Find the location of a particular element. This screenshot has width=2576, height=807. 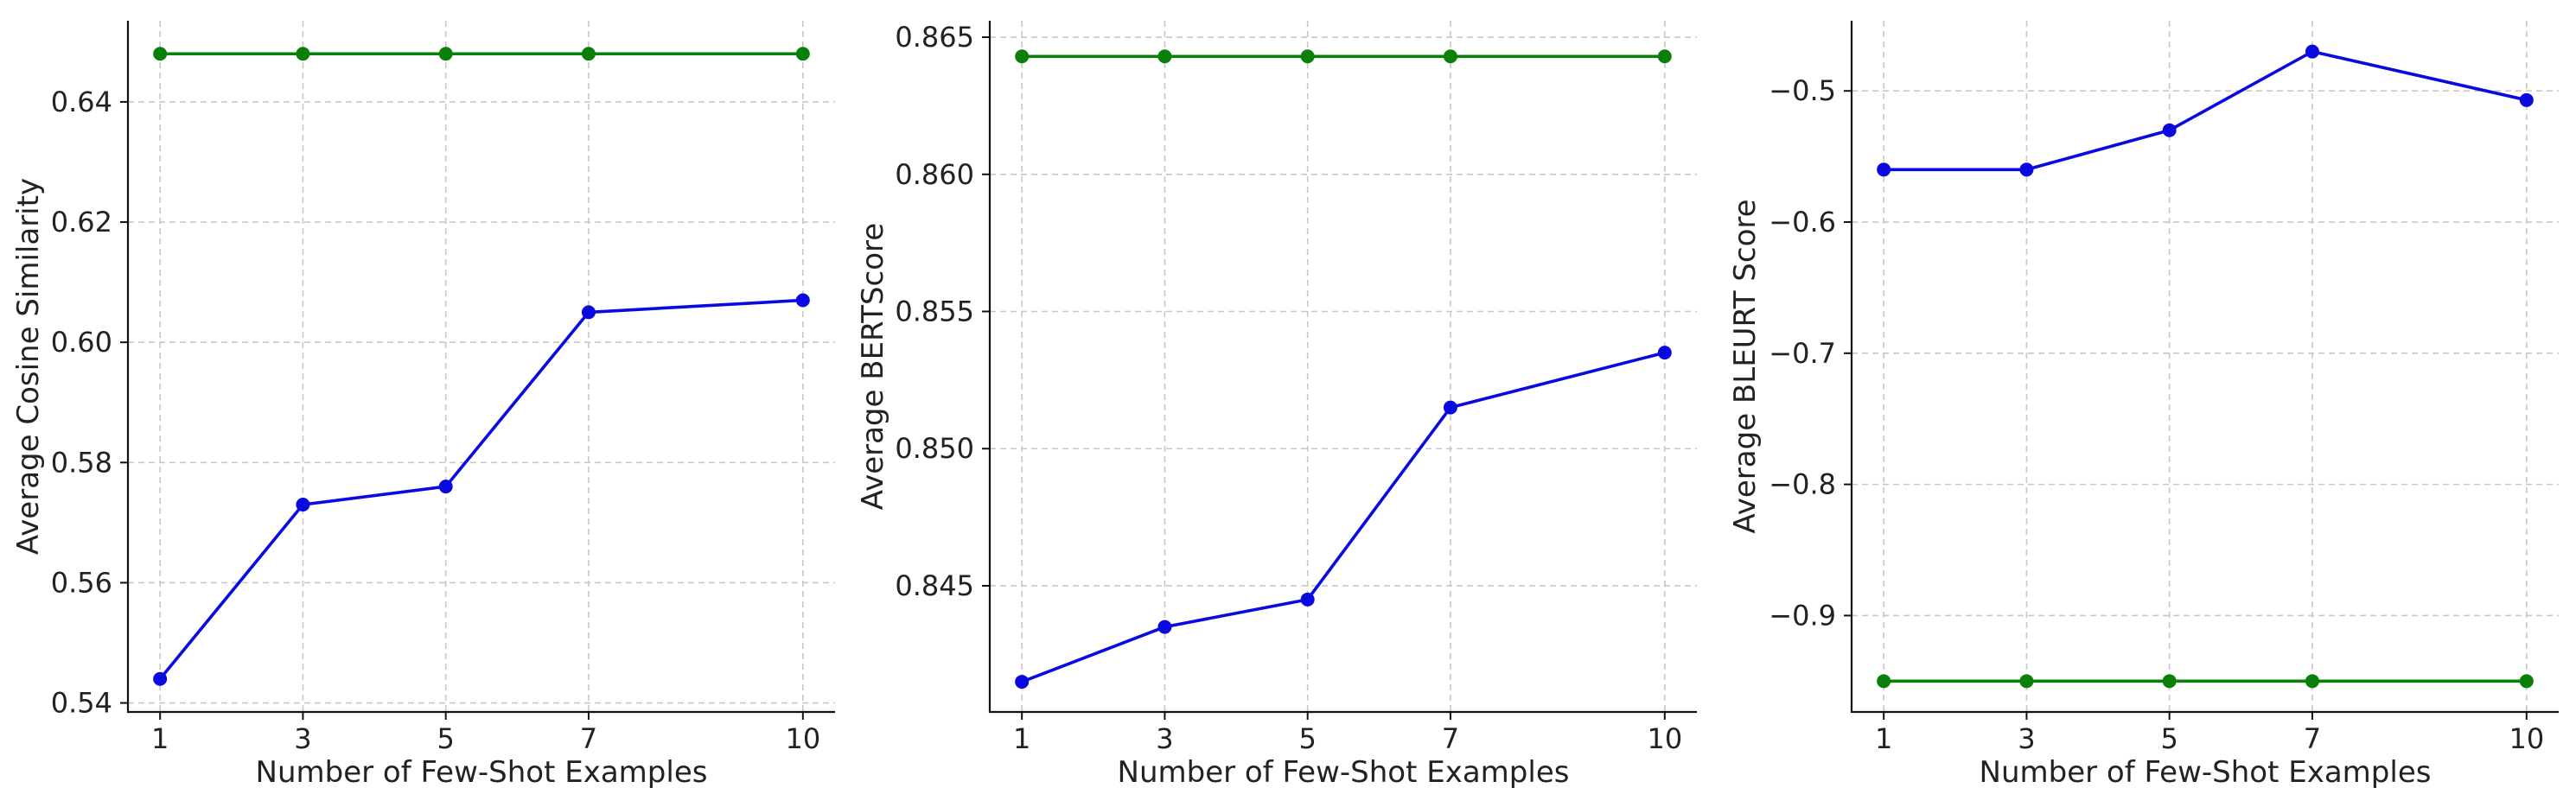

y-axis-title: Average BLEURT Score is located at coordinates (1745, 366).